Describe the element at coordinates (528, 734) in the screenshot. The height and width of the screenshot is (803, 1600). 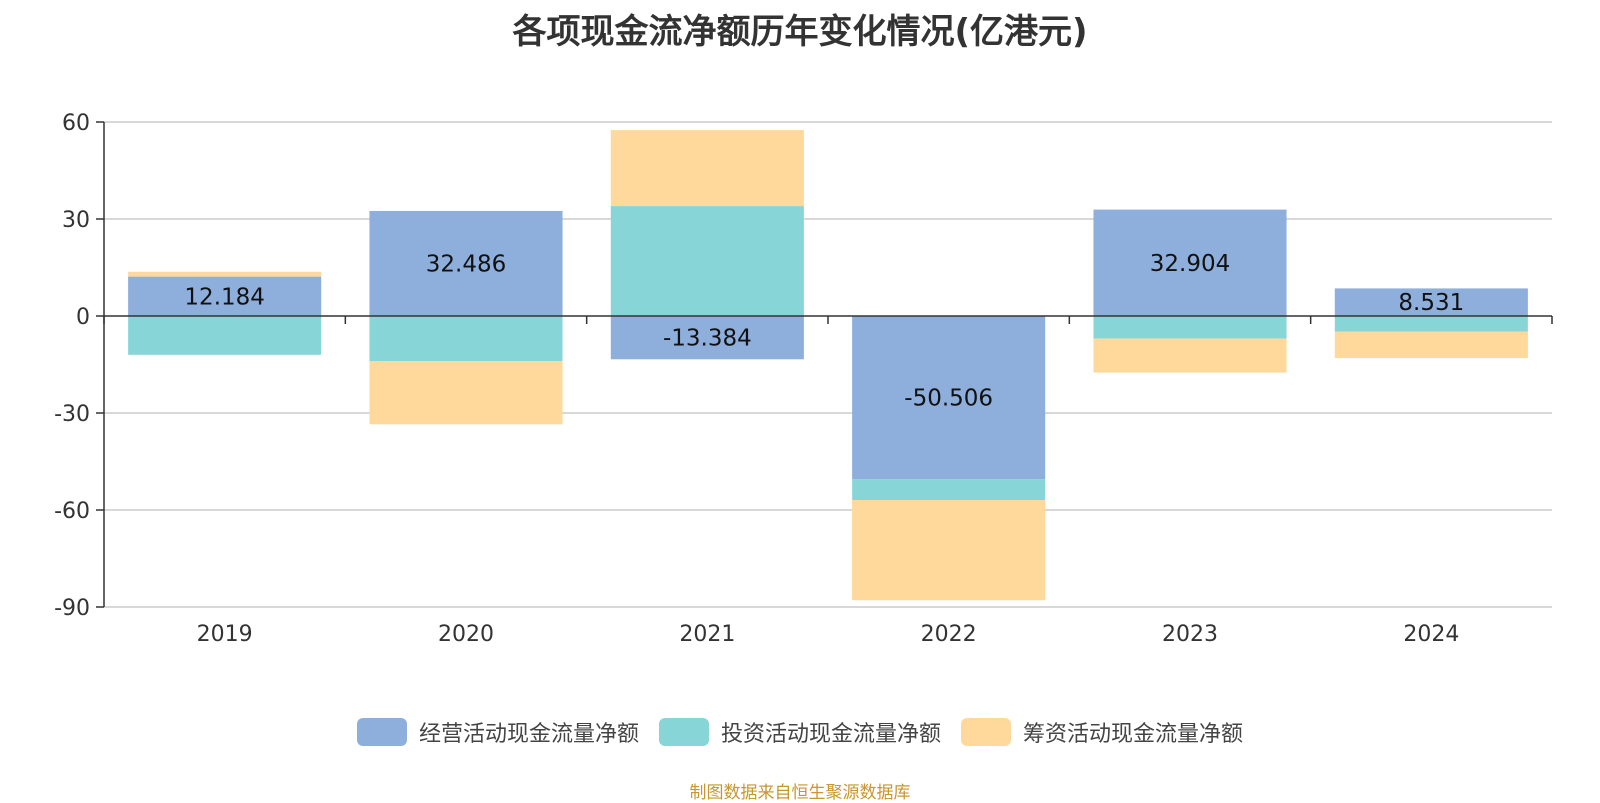
I see `legend-label: 经营活动现金流量净额` at that location.